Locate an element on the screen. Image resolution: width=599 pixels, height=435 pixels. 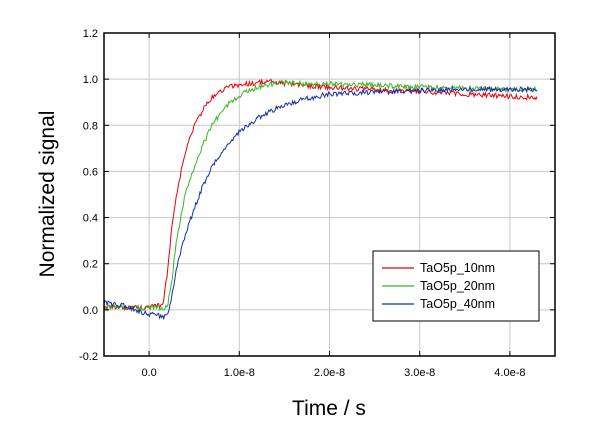
y-tick-label-1: 0.0 is located at coordinates (90, 311).